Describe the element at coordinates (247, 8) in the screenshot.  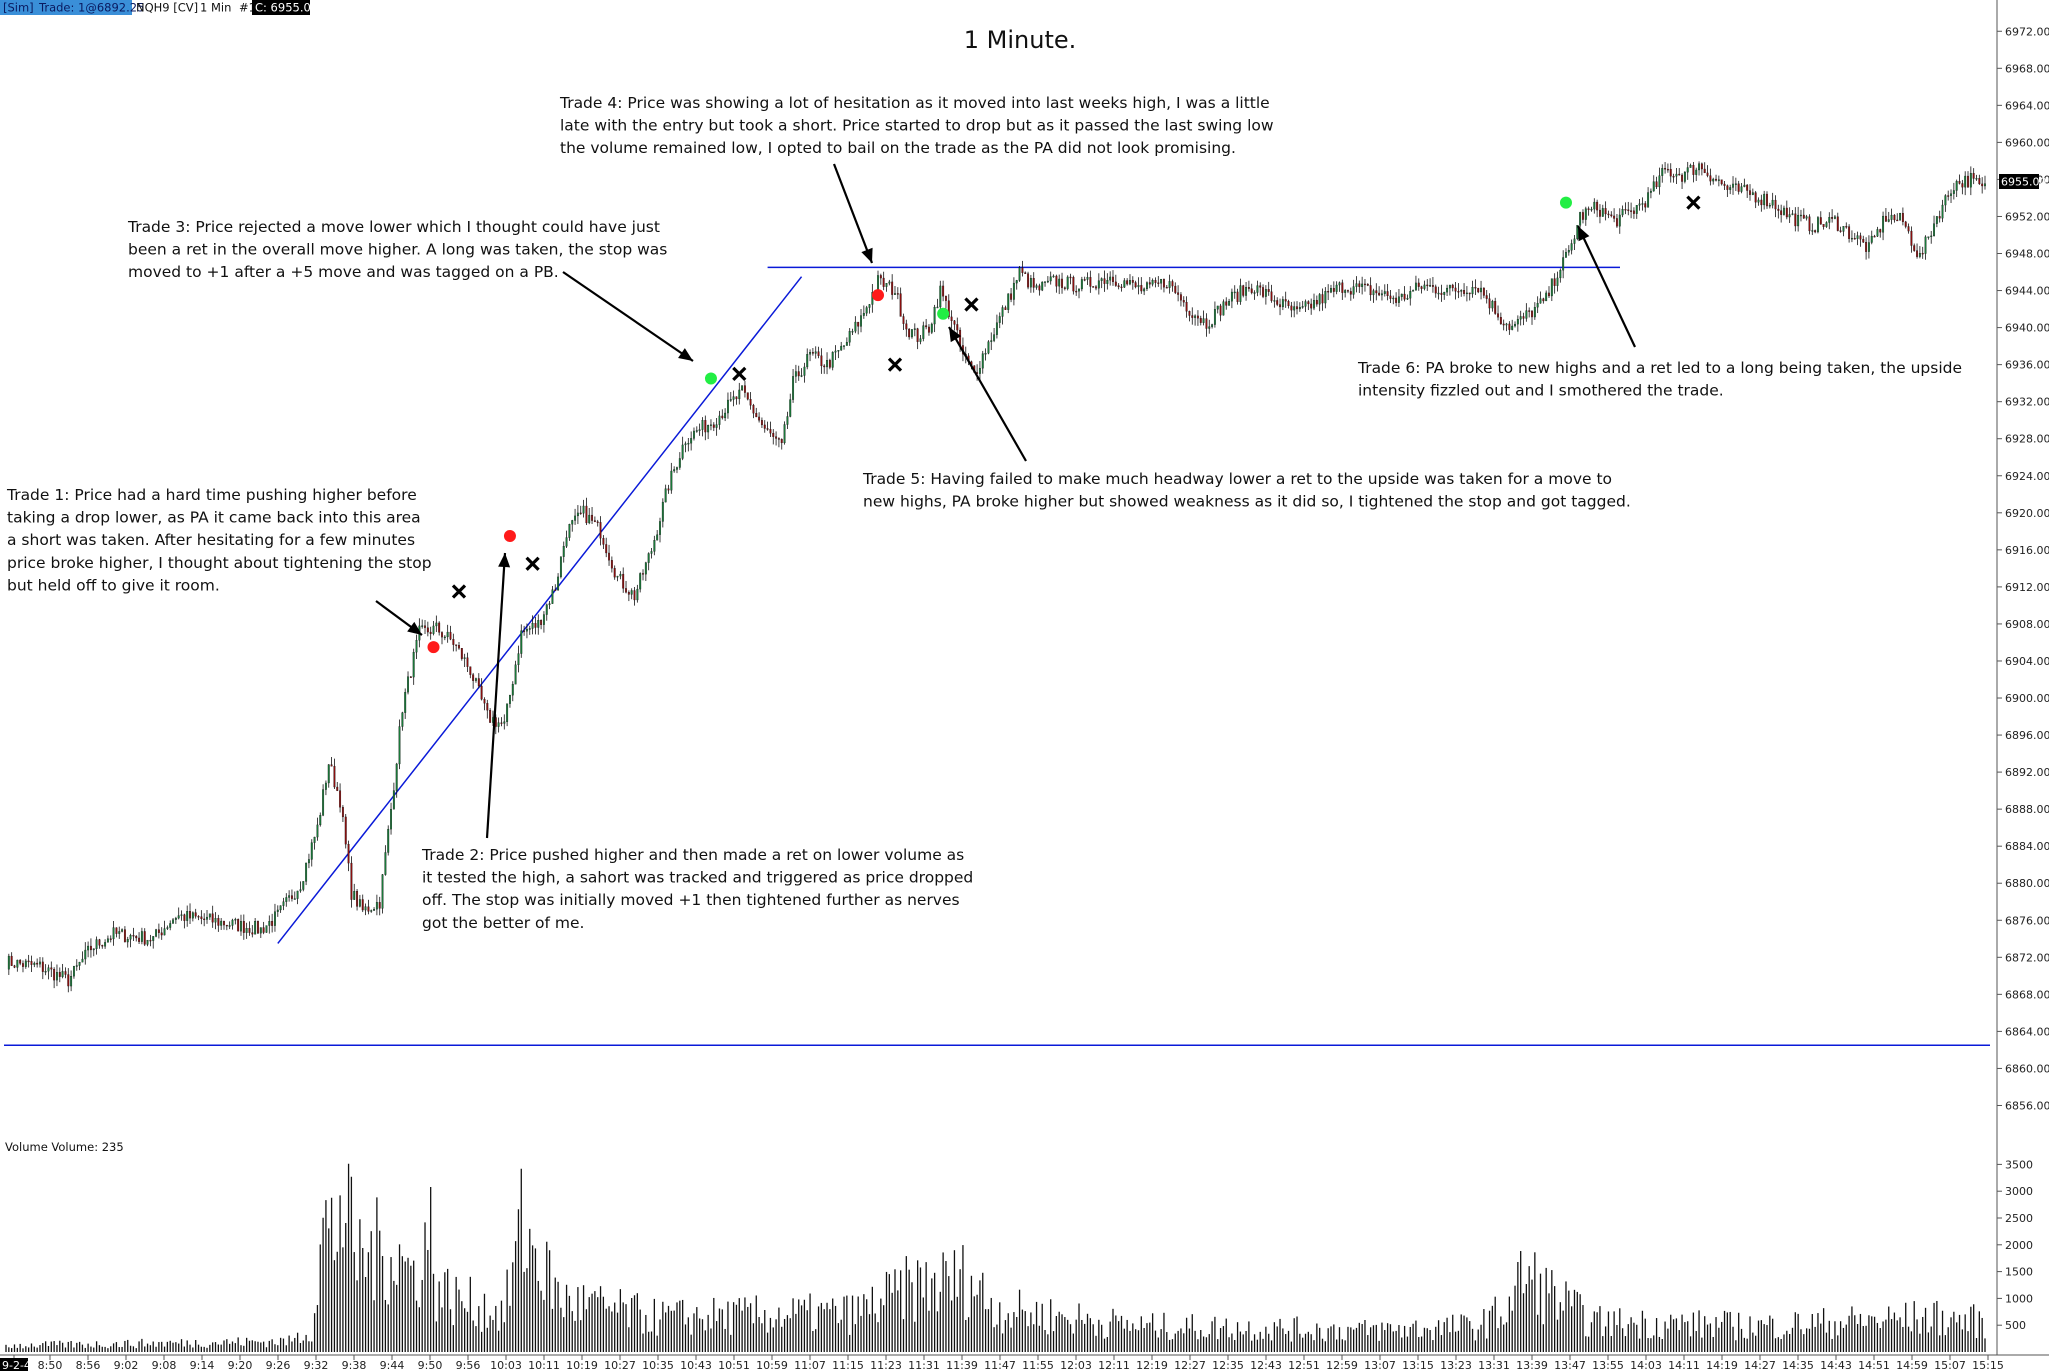
I see `chart-index-label: #1` at that location.